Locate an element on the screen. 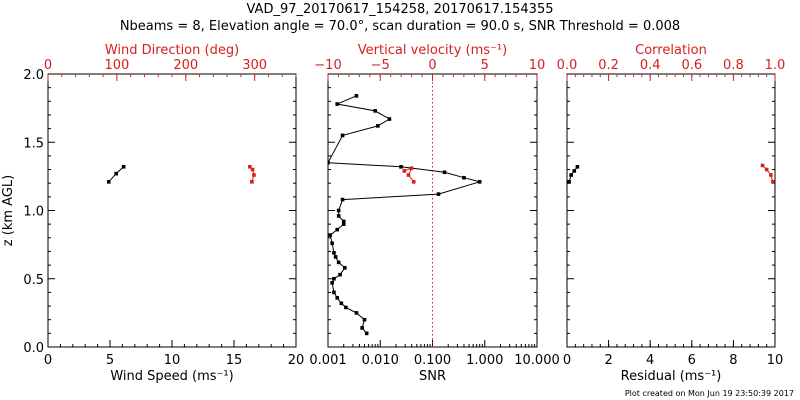 The height and width of the screenshot is (400, 800). bottom-tick-label: 0.100 is located at coordinates (432, 360).